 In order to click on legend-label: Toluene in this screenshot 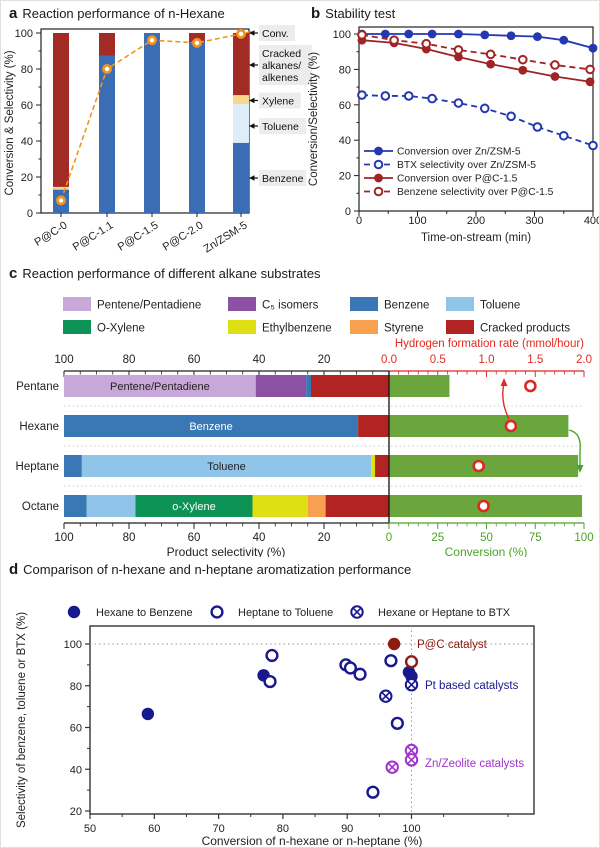, I will do `click(500, 306)`.